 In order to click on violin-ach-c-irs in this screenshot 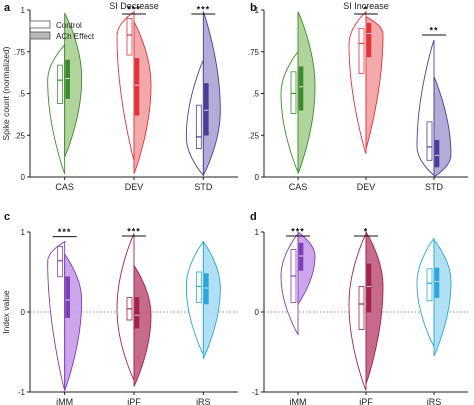, I will do `click(211, 300)`.